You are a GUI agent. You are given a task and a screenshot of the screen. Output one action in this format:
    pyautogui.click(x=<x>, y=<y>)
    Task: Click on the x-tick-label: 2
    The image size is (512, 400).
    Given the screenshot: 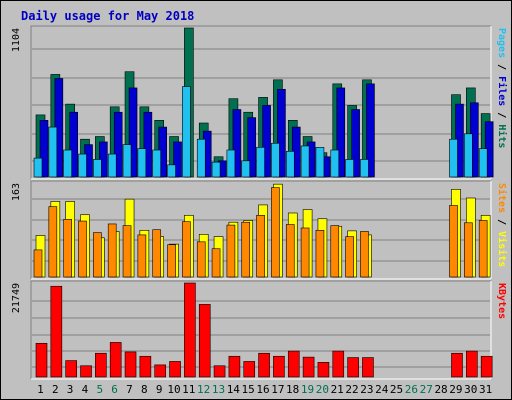 What is the action you would take?
    pyautogui.click(x=55, y=389)
    